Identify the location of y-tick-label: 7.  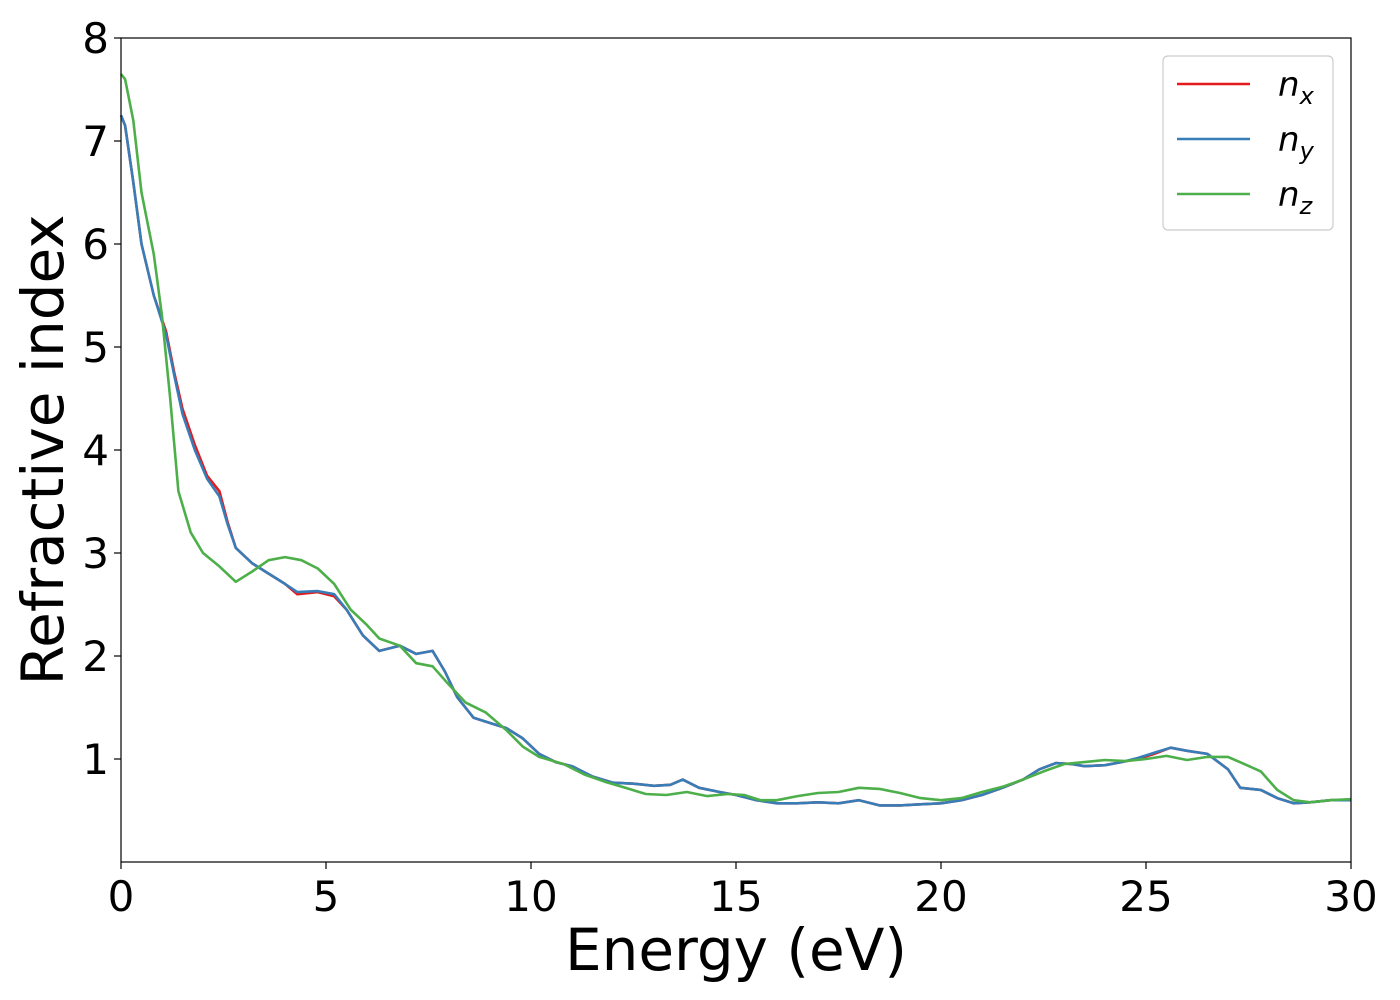
(95, 141).